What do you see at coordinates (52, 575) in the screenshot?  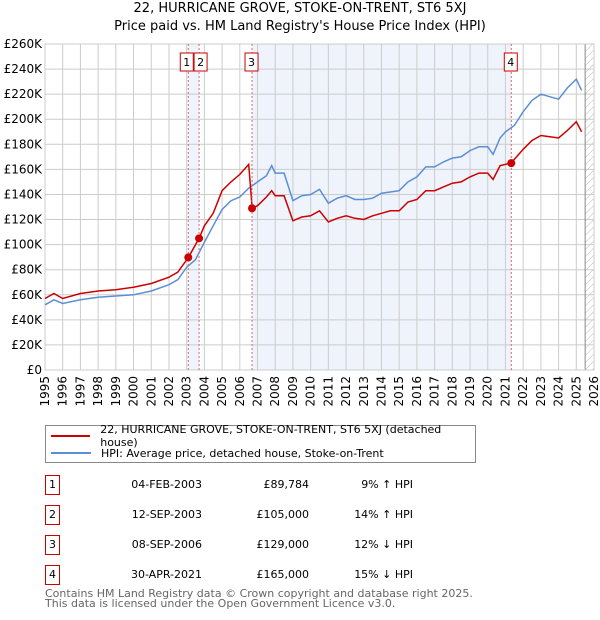 I see `sale-number-badge: 4` at bounding box center [52, 575].